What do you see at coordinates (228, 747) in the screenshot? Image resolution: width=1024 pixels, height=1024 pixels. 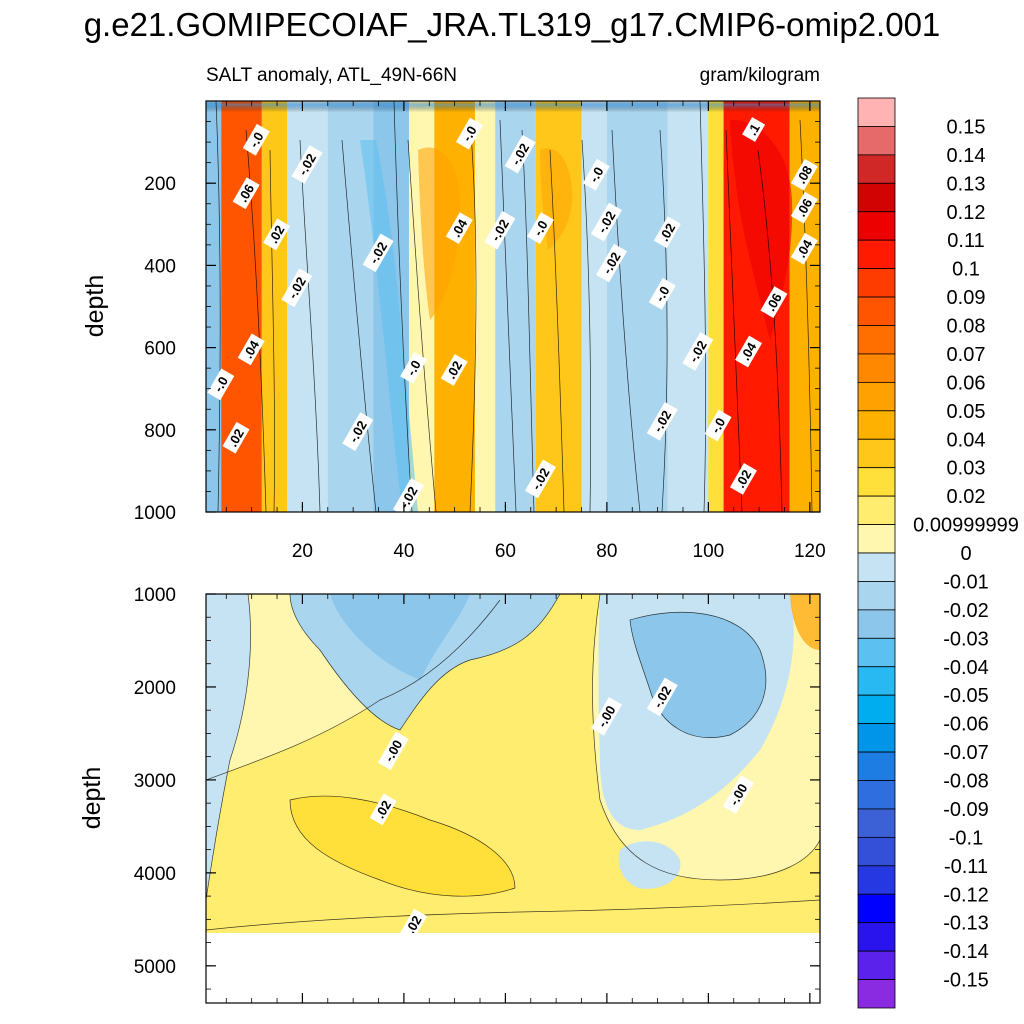 I see `lower-fresh-left` at bounding box center [228, 747].